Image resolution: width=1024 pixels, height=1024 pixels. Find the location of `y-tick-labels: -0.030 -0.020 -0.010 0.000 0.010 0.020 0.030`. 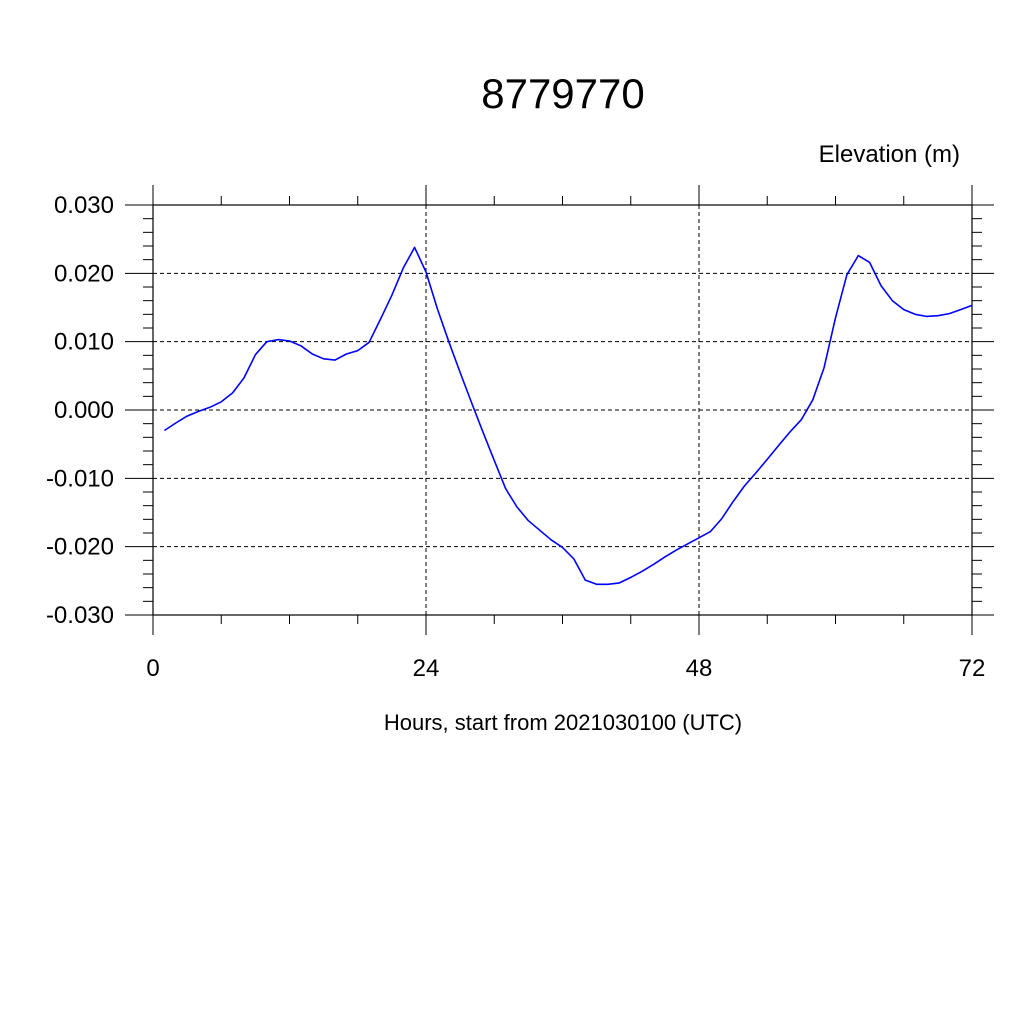

y-tick-labels: -0.030 -0.020 -0.010 0.000 0.010 0.020 0.030 is located at coordinates (80, 410).